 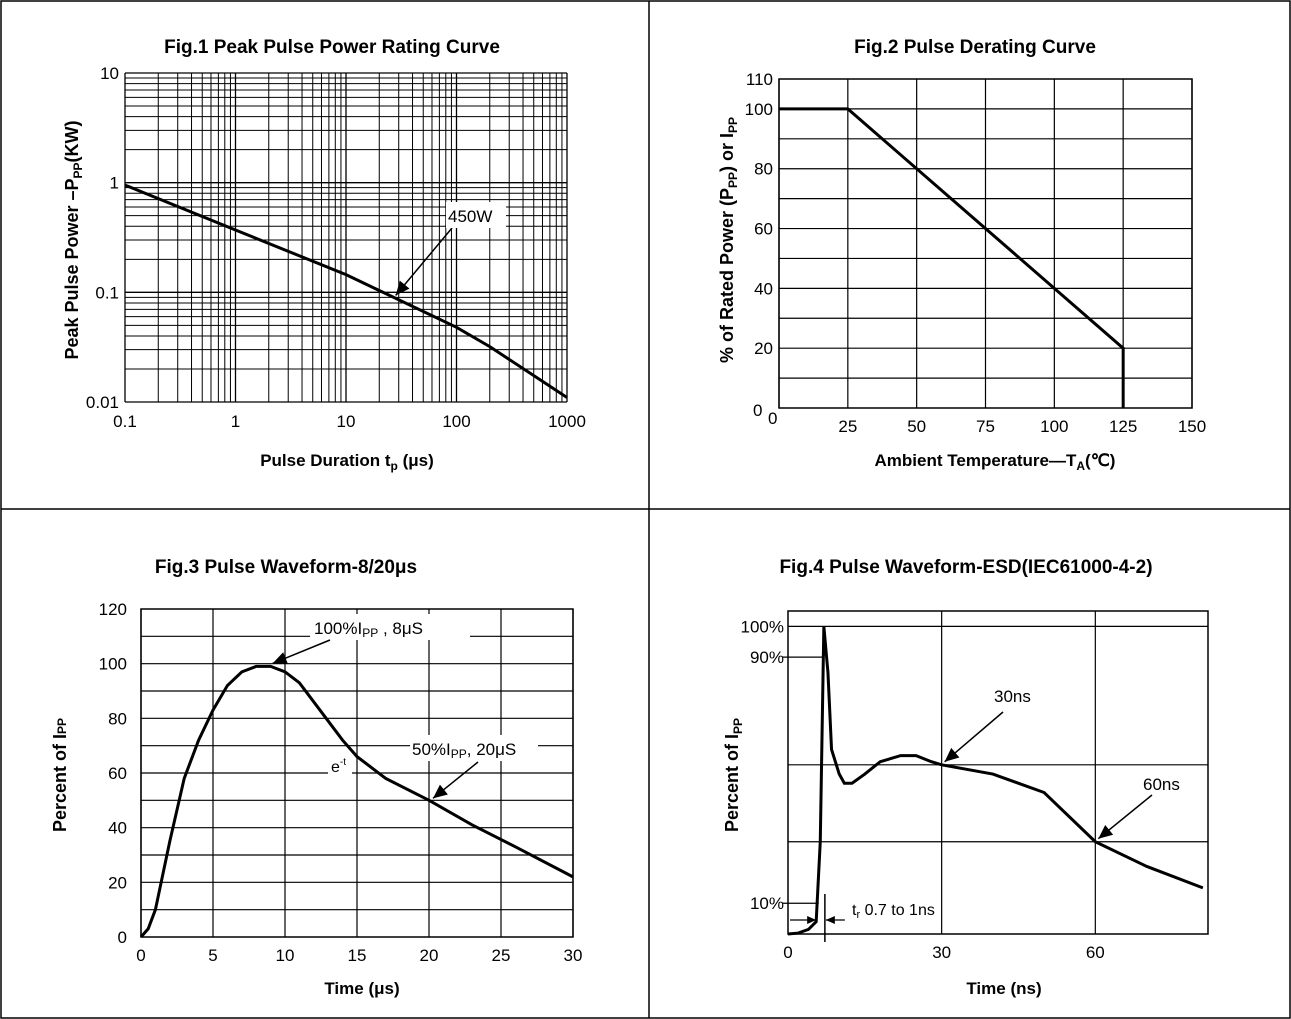 What do you see at coordinates (361, 988) in the screenshot?
I see `x-axis-label: Time (μs)` at bounding box center [361, 988].